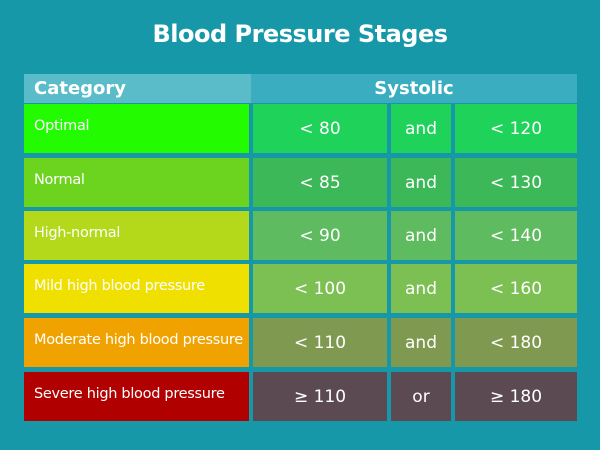  I want to click on value-cell: < 140, so click(516, 235).